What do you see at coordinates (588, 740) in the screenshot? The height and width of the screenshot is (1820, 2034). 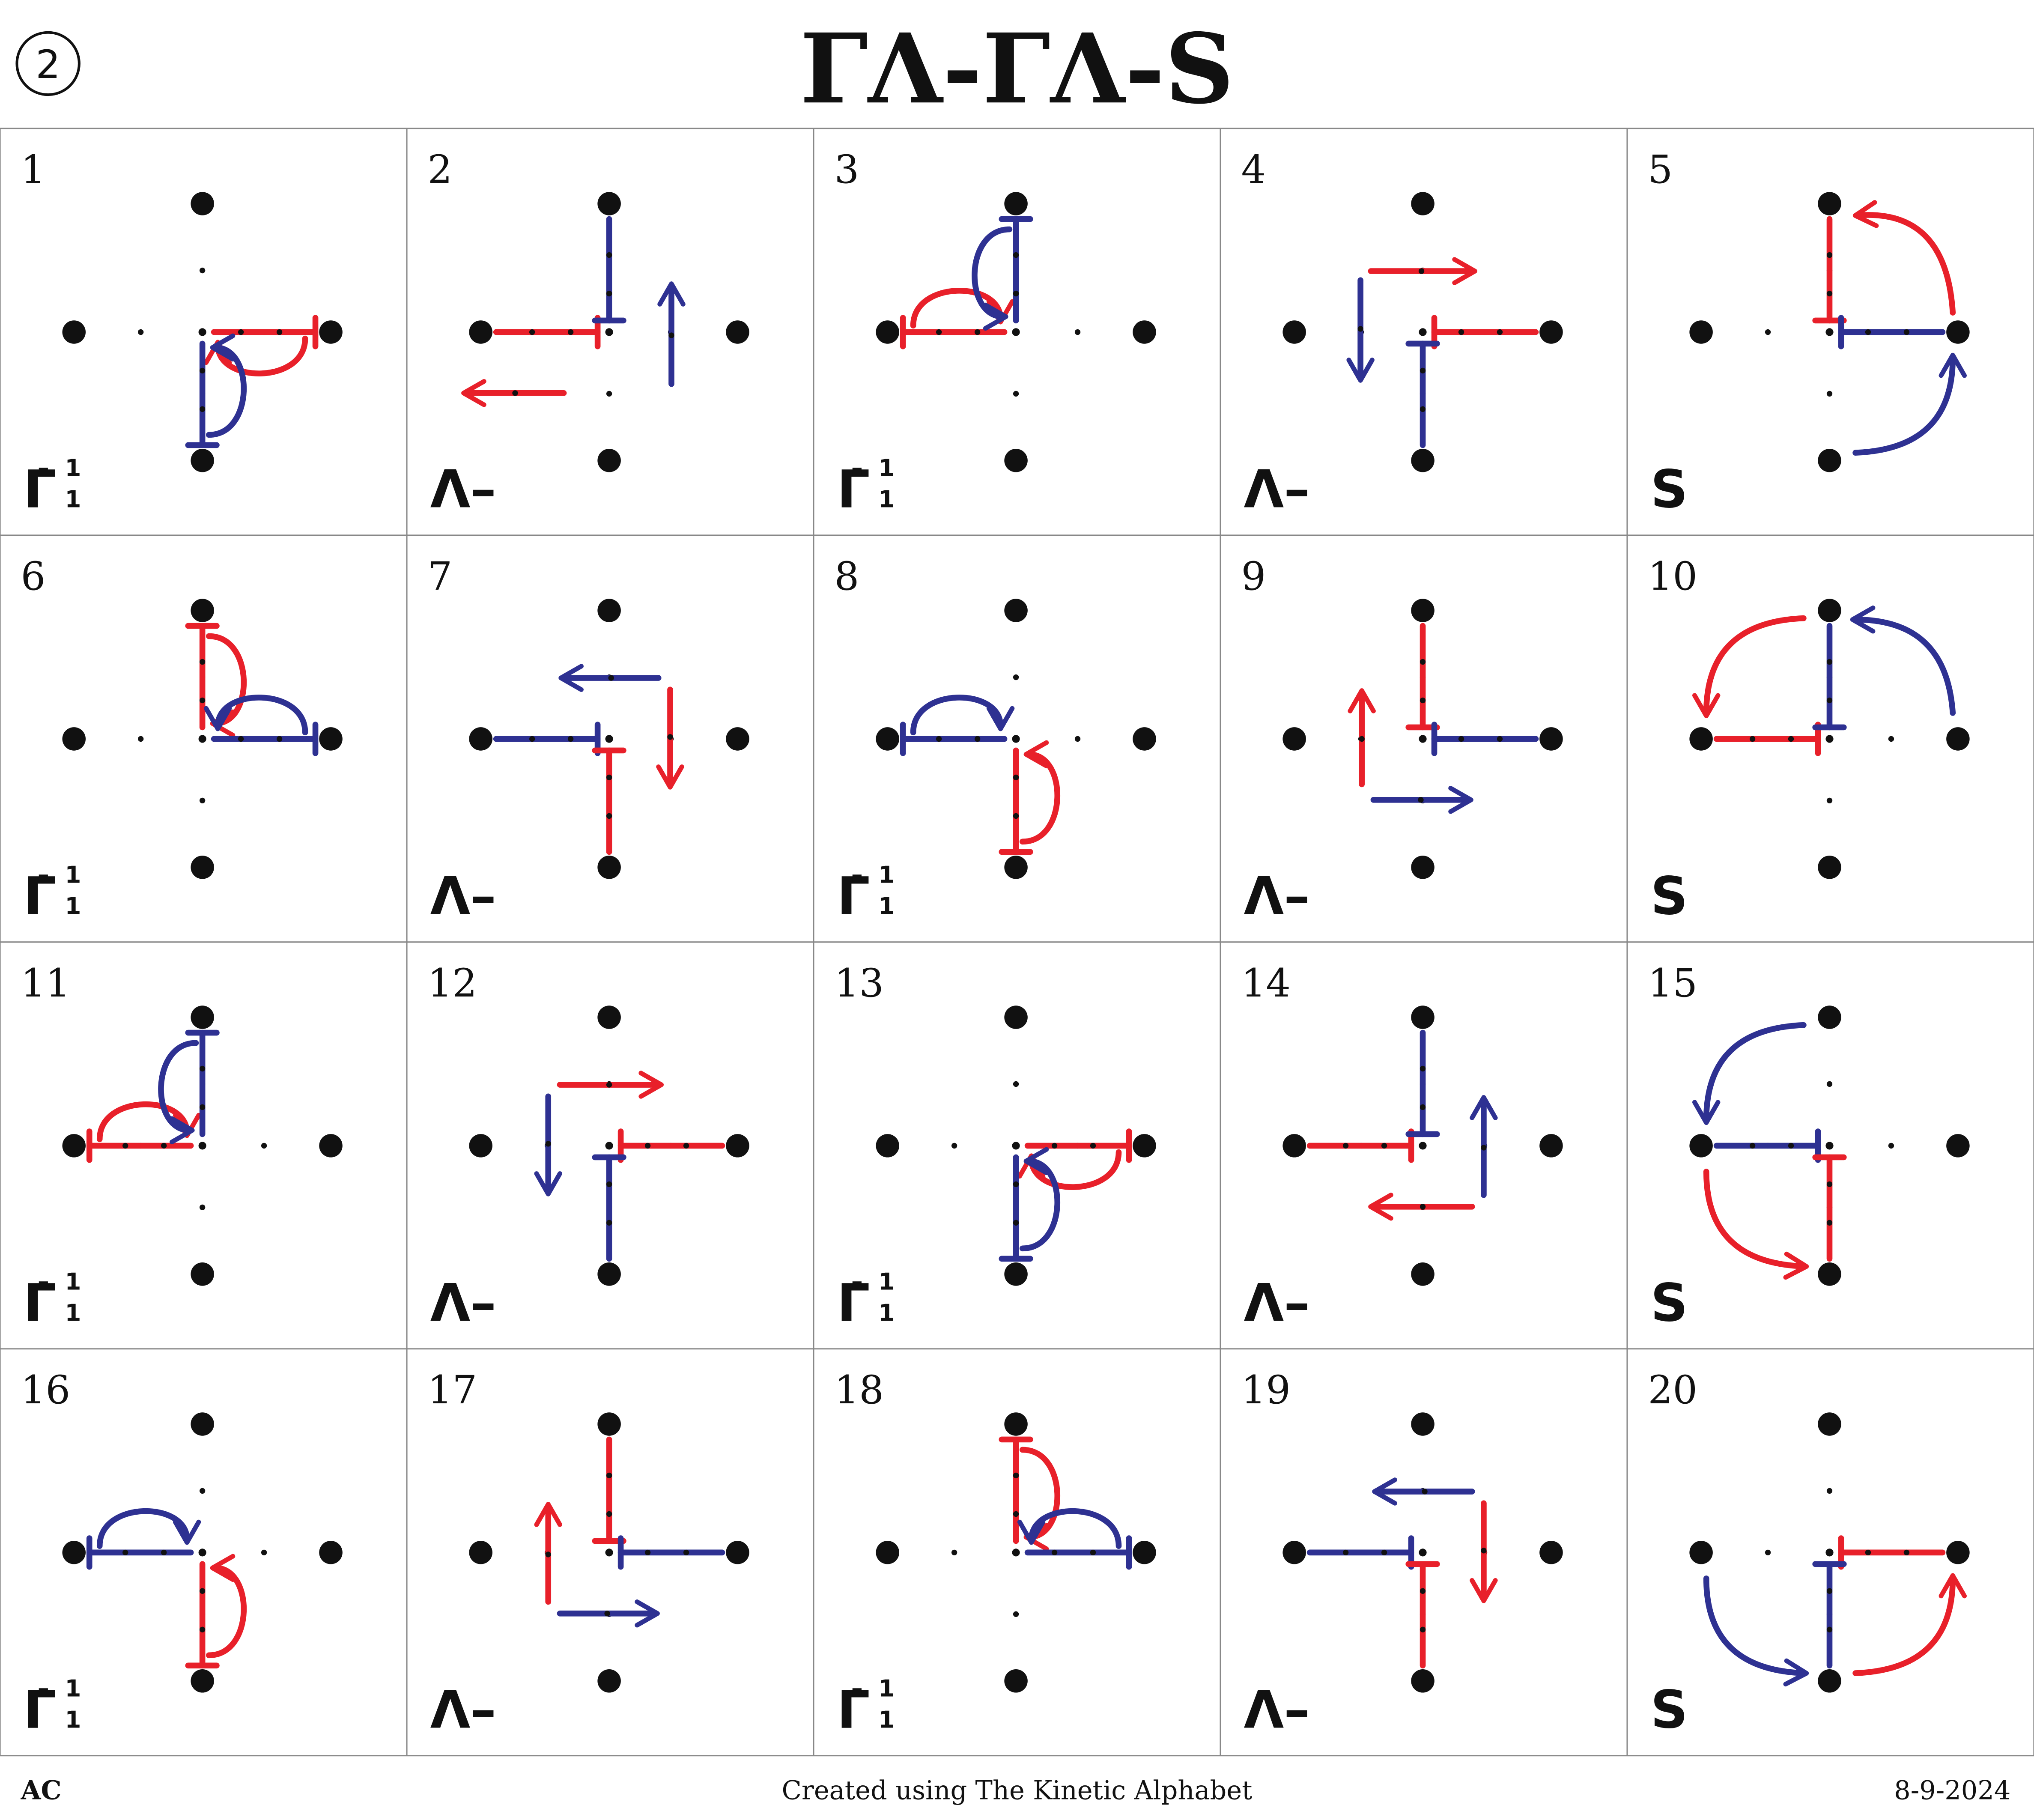 I see `pictograph-cell: 7 Λ–` at bounding box center [588, 740].